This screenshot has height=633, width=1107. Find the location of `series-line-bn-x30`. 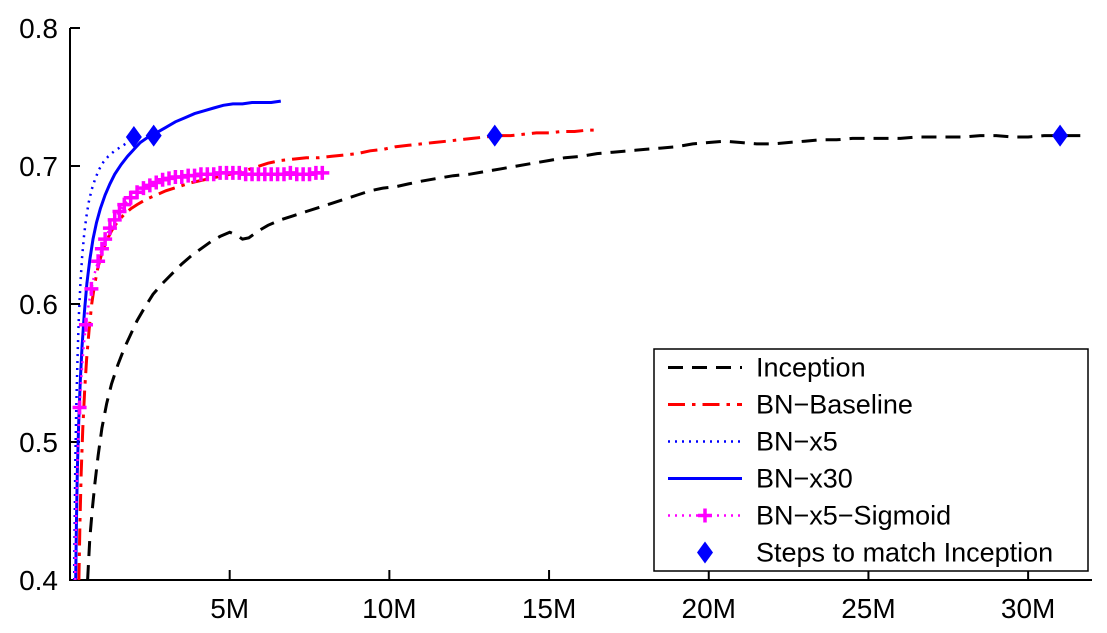

series-line-bn-x30 is located at coordinates (178, 340).